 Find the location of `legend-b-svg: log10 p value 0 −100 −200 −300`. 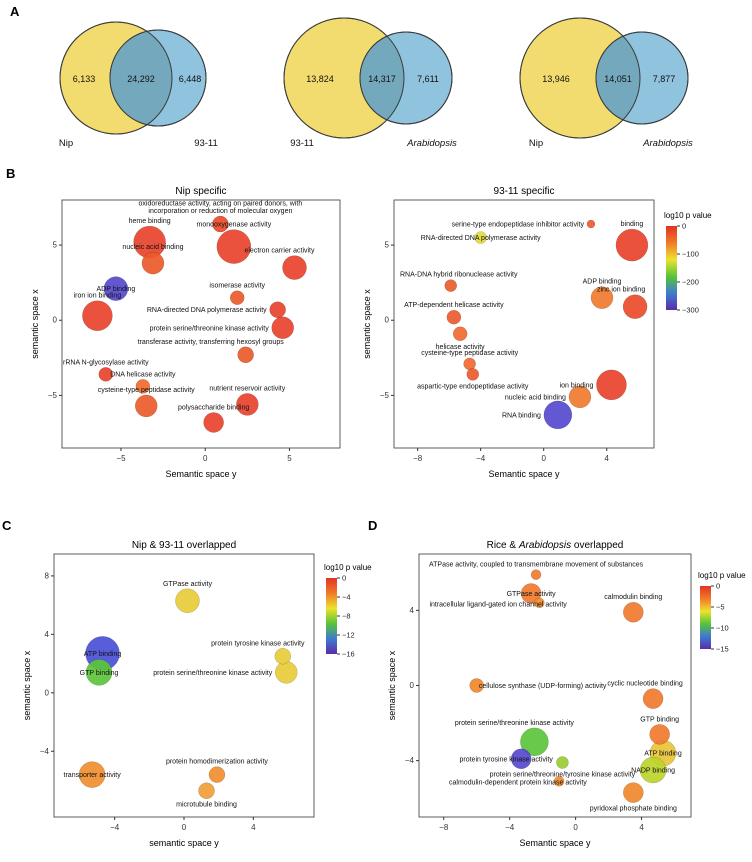

legend-b-svg: log10 p value 0 −100 −200 −300 is located at coordinates (688, 263).